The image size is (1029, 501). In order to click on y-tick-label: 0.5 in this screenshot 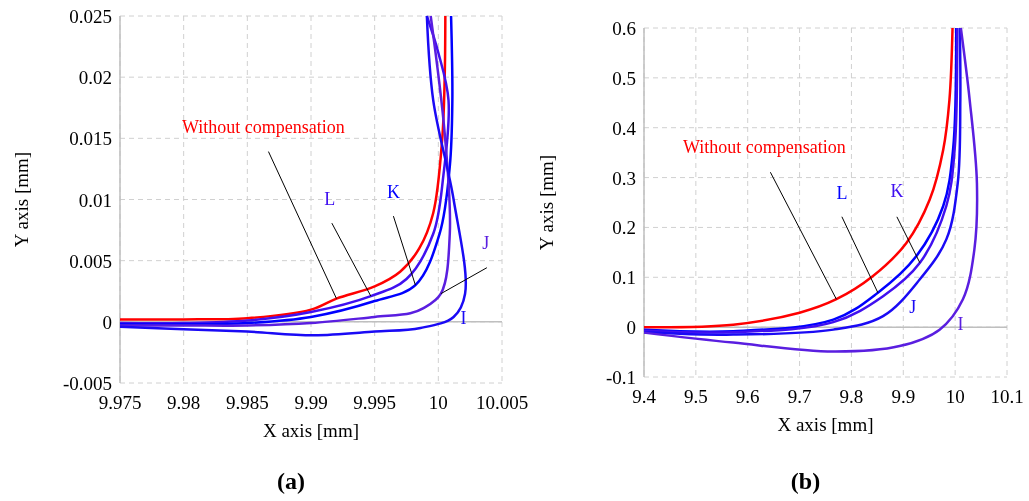, I will do `click(624, 78)`.